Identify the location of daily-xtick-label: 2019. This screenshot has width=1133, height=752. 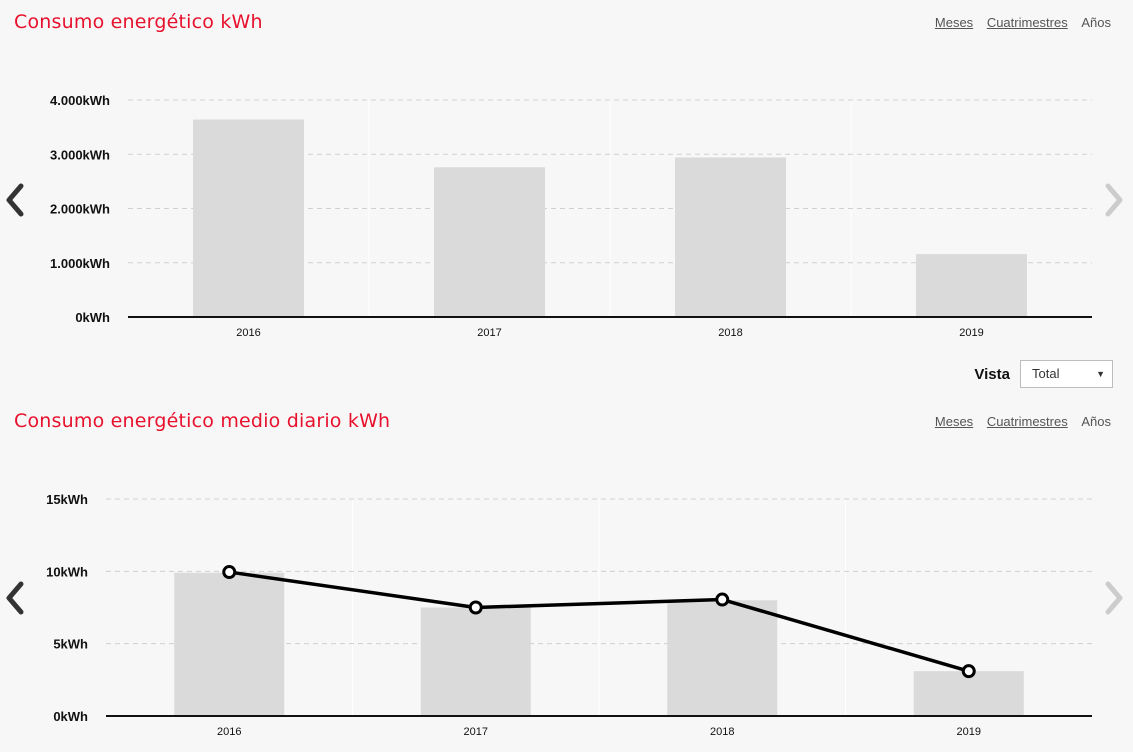
(969, 732).